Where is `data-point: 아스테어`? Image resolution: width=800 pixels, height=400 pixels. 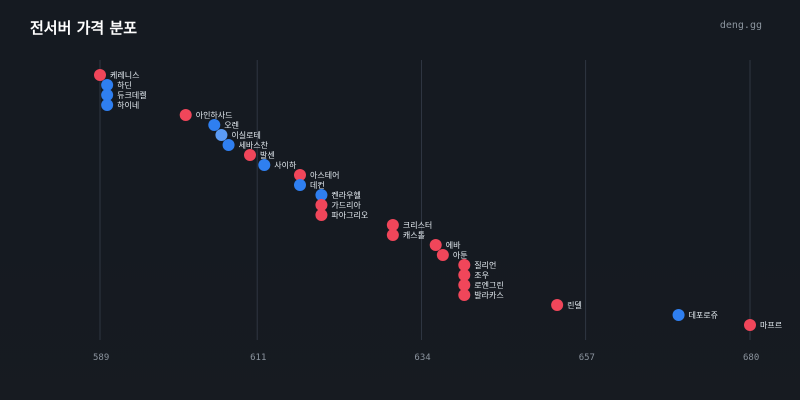
data-point: 아스테어 is located at coordinates (316, 175).